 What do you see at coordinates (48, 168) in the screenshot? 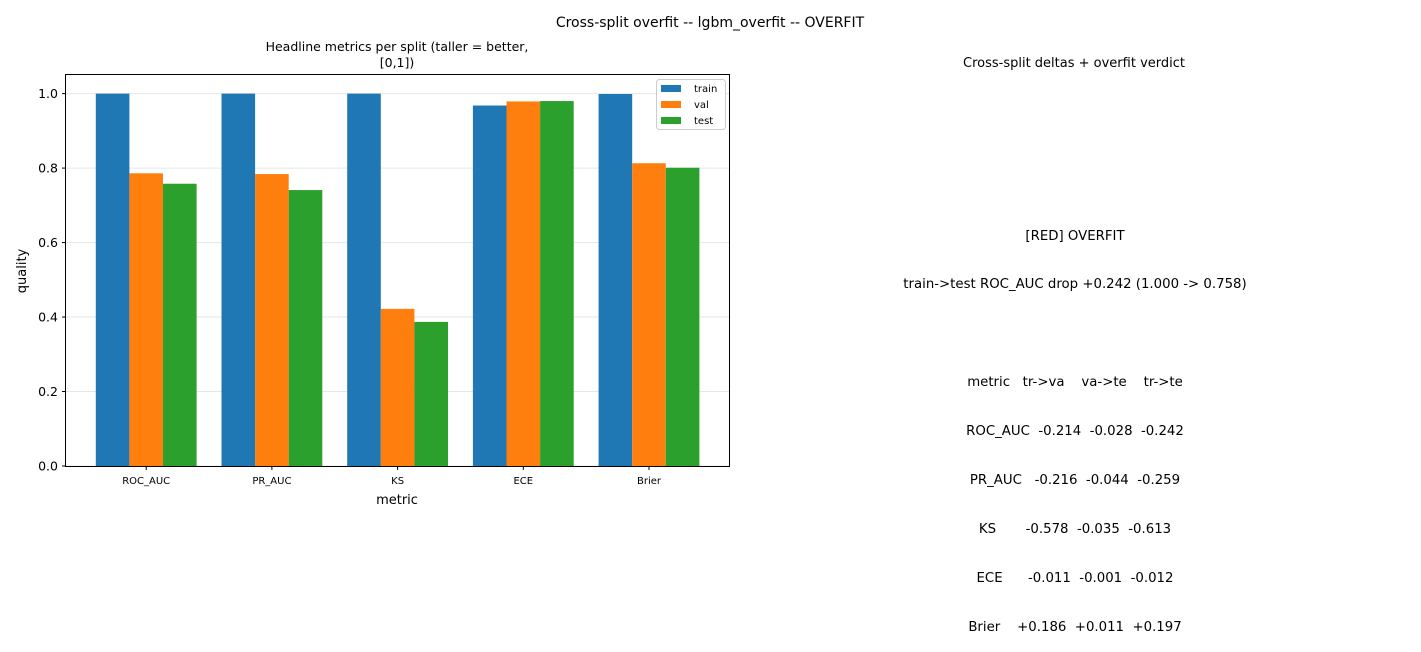
I see `y-tick-label: 0.8` at bounding box center [48, 168].